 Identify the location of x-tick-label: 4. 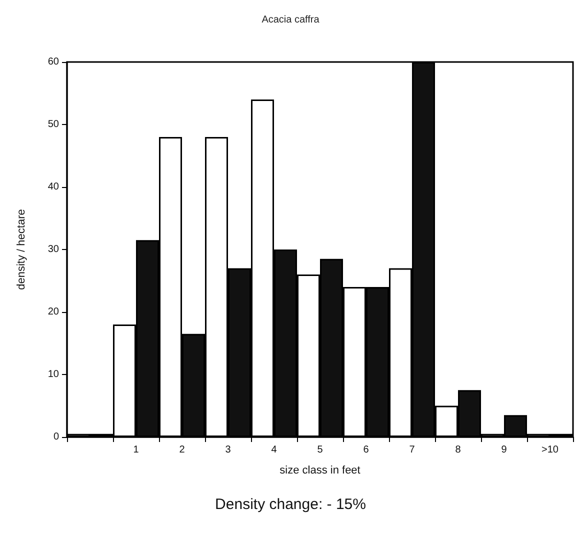
(274, 450).